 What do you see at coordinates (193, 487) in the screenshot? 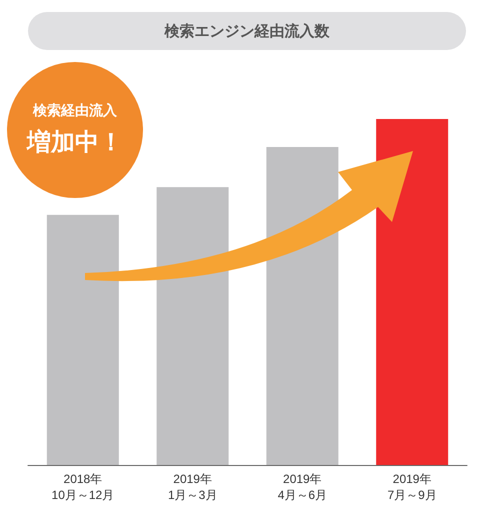
I see `x-tick-label: 2019年 1月～3月` at bounding box center [193, 487].